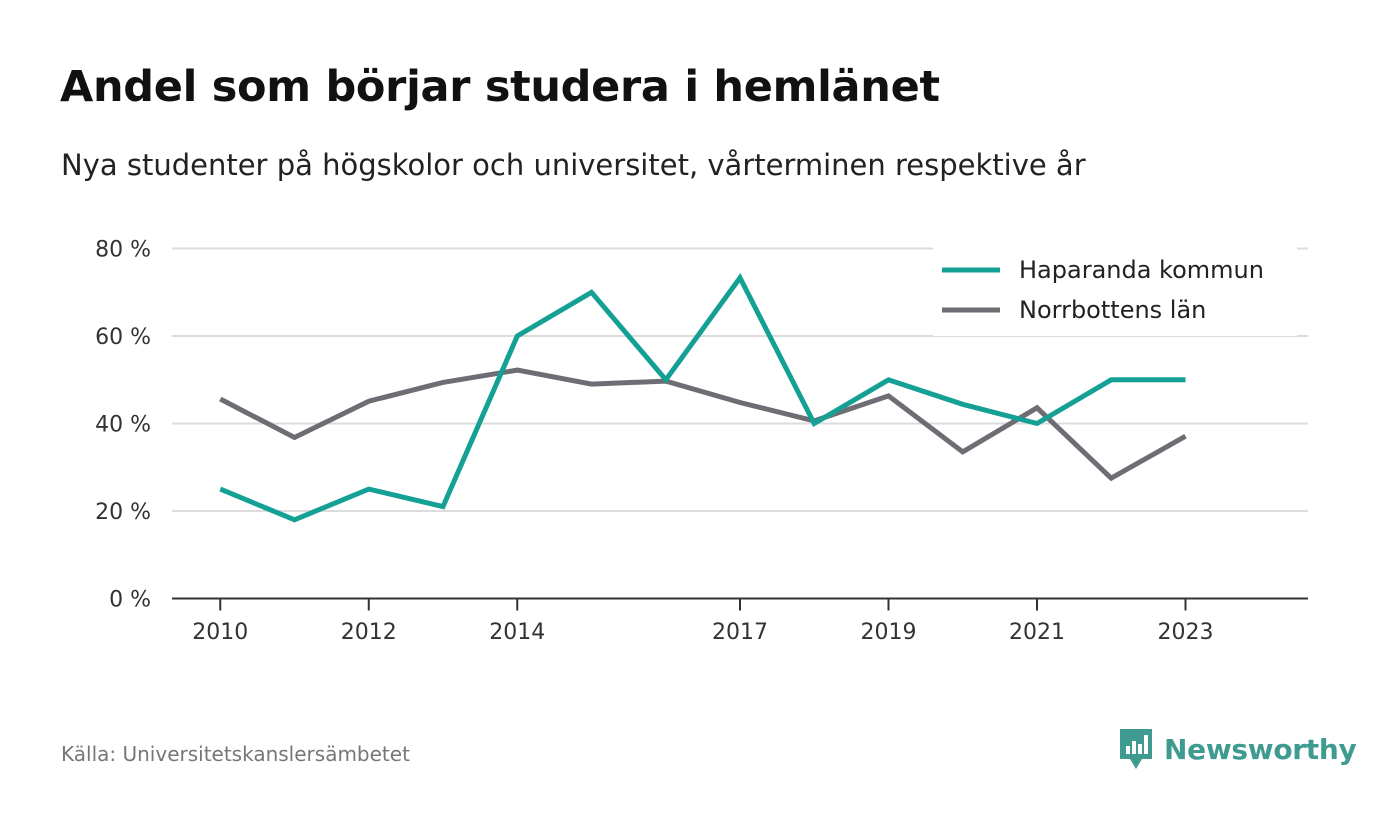  Describe the element at coordinates (123, 512) in the screenshot. I see `y-tick-label: 20 %` at that location.